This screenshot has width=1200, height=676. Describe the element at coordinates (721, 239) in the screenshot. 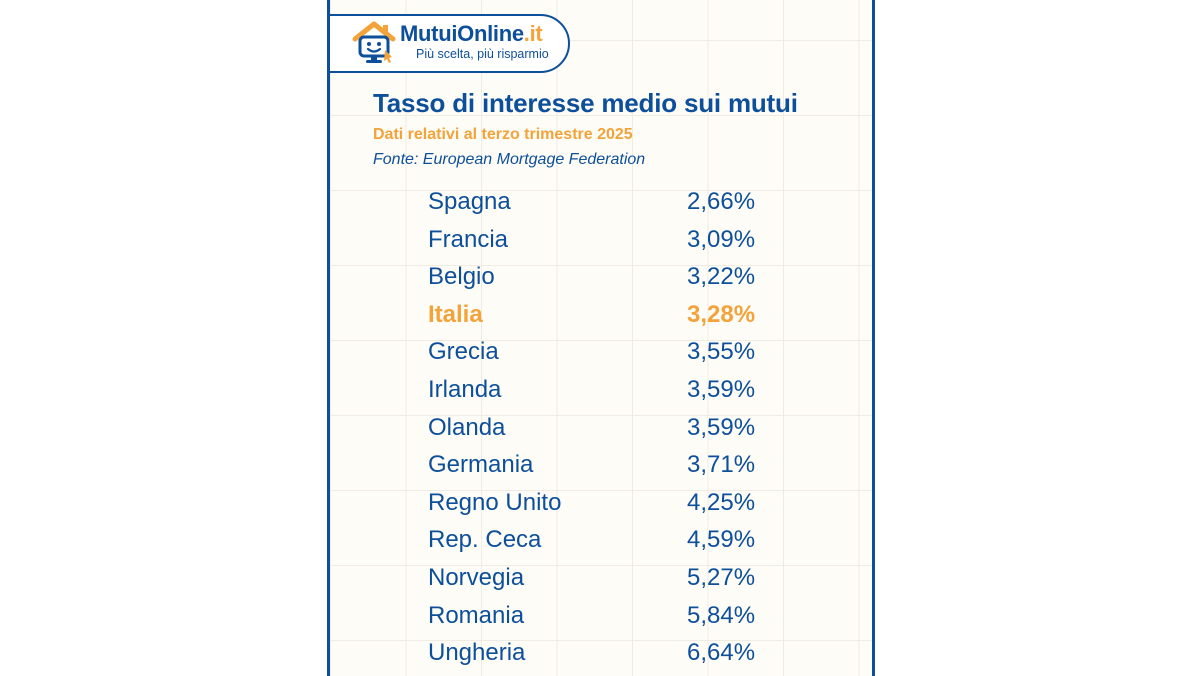

I see `rate-value: 3,09%` at that location.